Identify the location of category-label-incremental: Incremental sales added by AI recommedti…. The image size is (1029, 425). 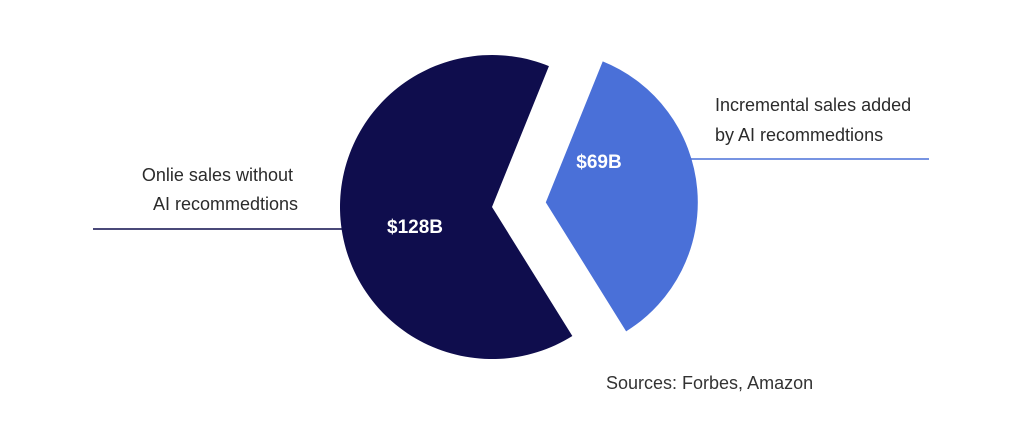
(815, 120).